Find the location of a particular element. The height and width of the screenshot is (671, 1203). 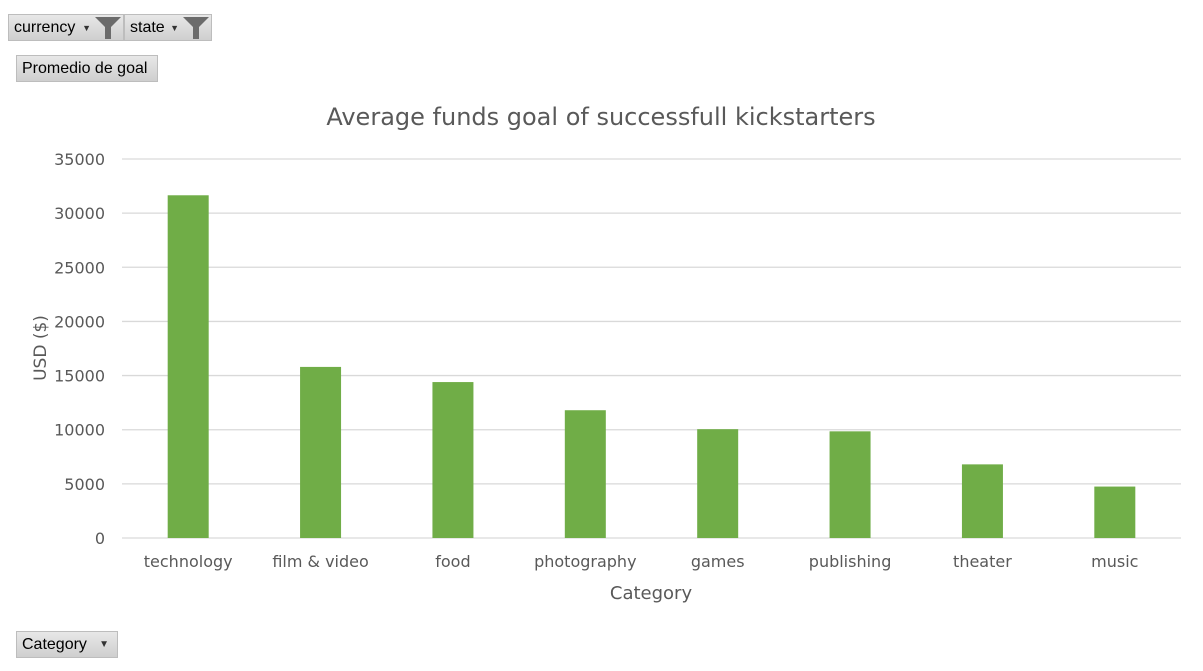

x-axis-title: Category is located at coordinates (651, 593).